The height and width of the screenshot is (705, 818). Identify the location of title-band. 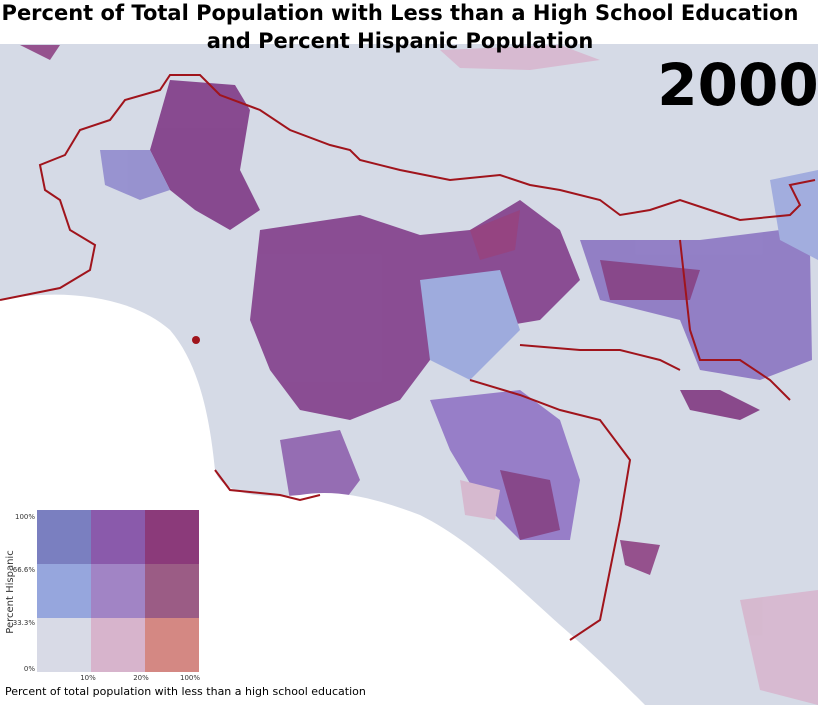
(409, 22).